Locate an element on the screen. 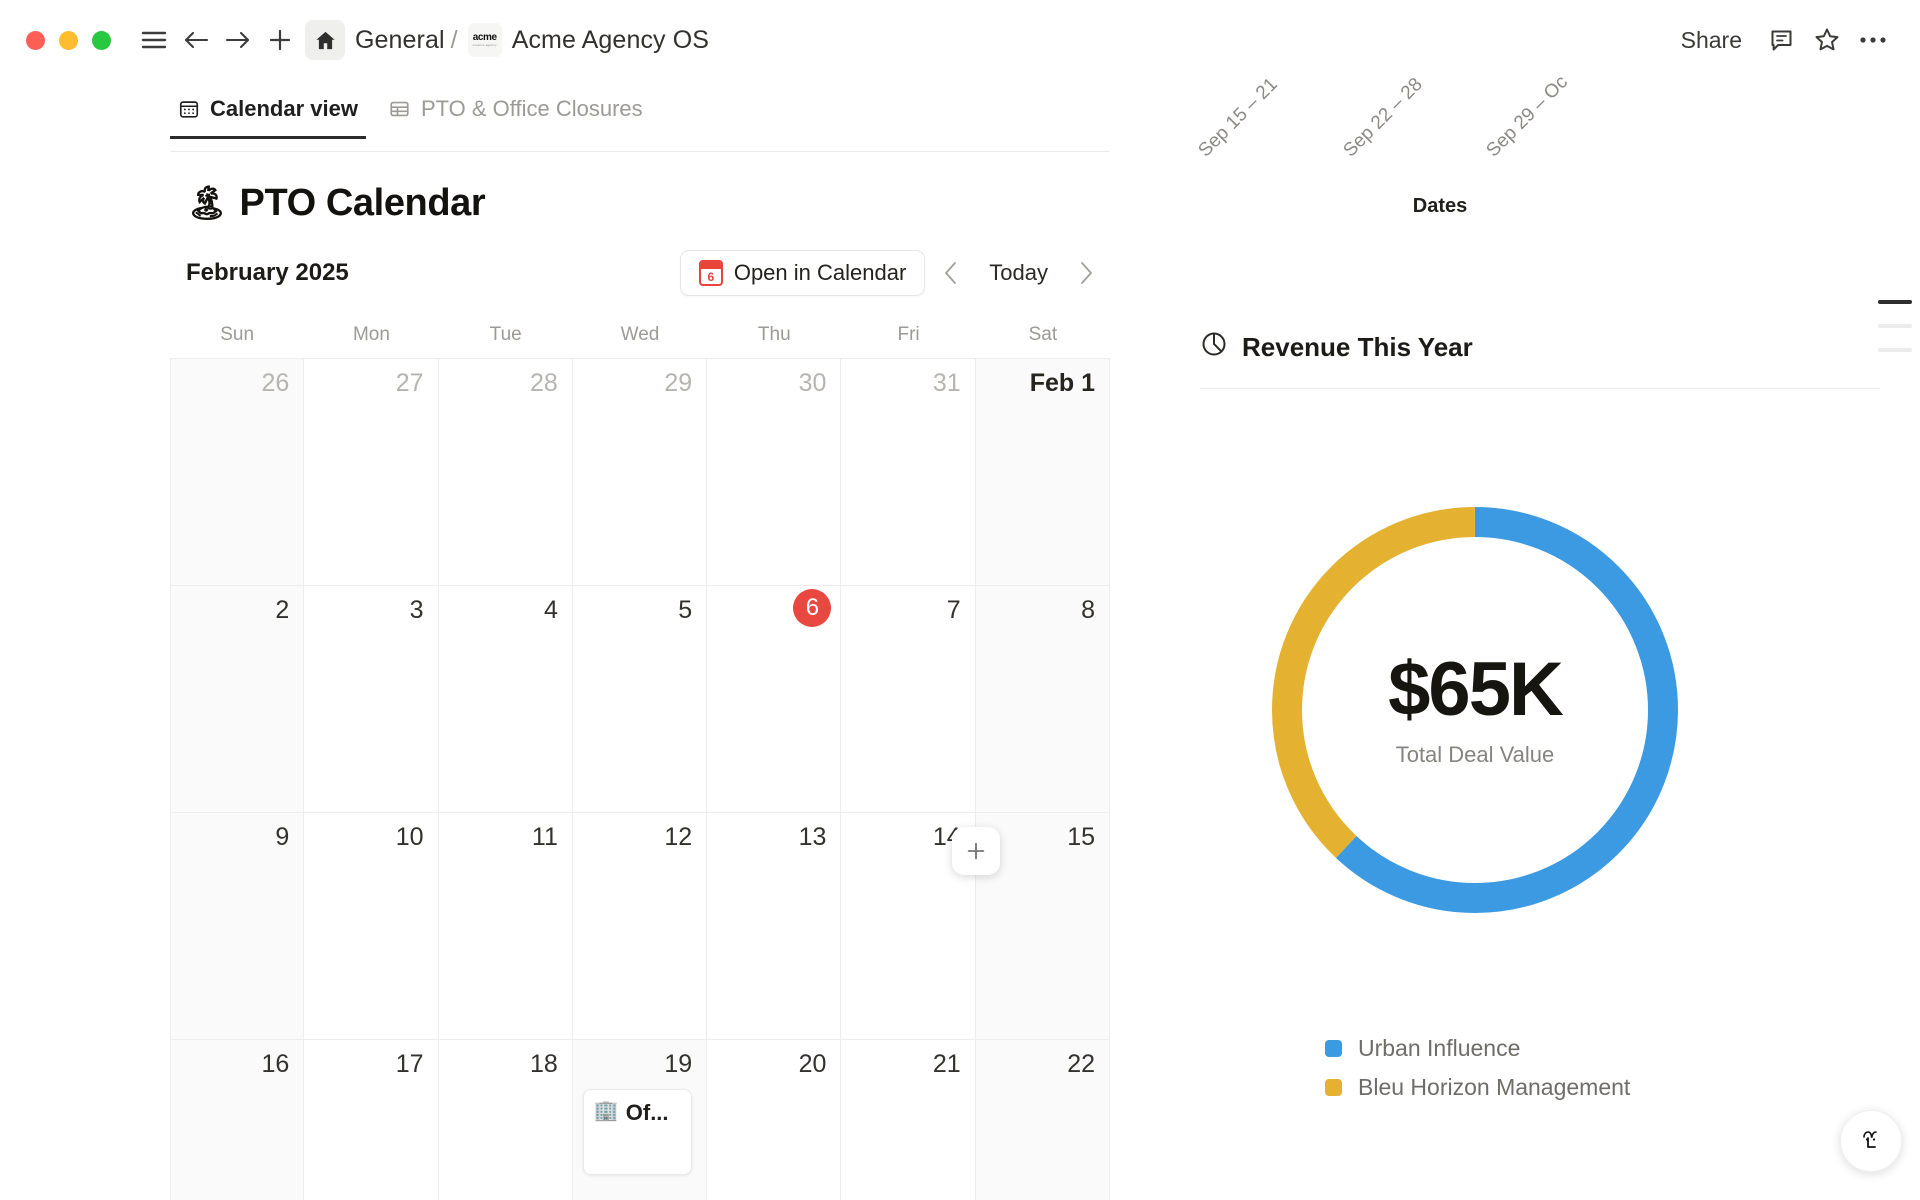  day-number: 9 is located at coordinates (282, 837).